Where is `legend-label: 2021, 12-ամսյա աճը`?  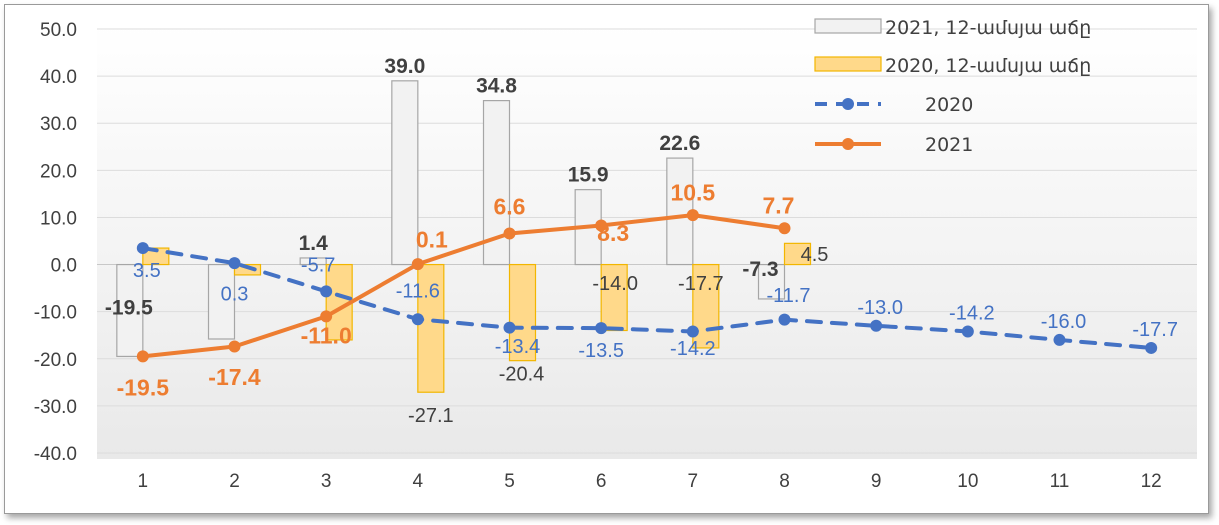
legend-label: 2021, 12-ամսյա աճը is located at coordinates (988, 28).